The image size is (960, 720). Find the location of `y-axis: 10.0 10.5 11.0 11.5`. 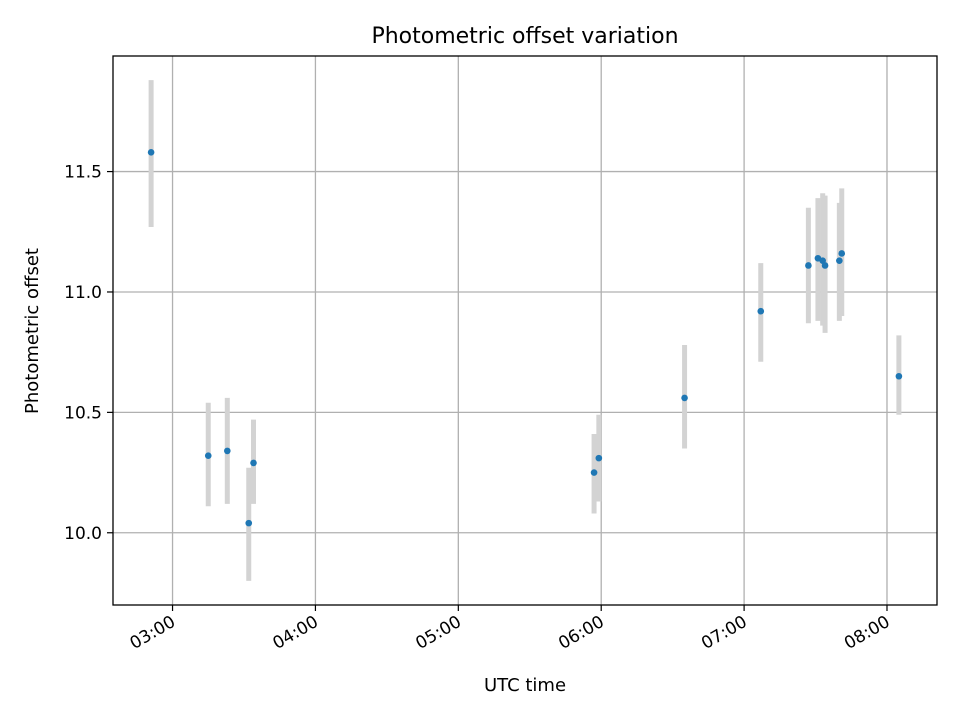

y-axis: 10.0 10.5 11.0 11.5 is located at coordinates (88, 353).